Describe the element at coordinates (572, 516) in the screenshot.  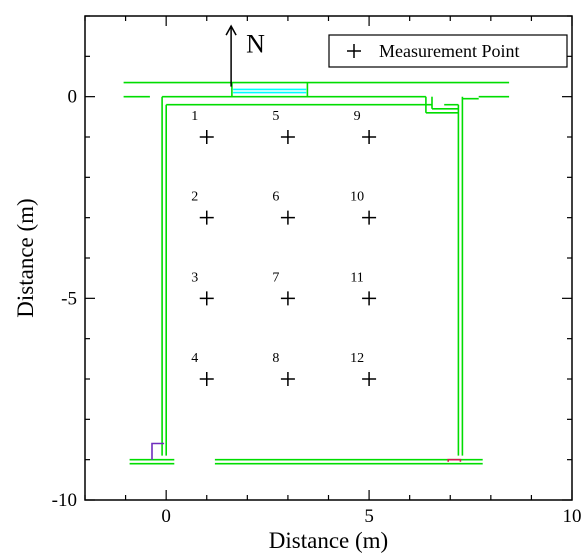
I see `x-tick-label: 10` at that location.